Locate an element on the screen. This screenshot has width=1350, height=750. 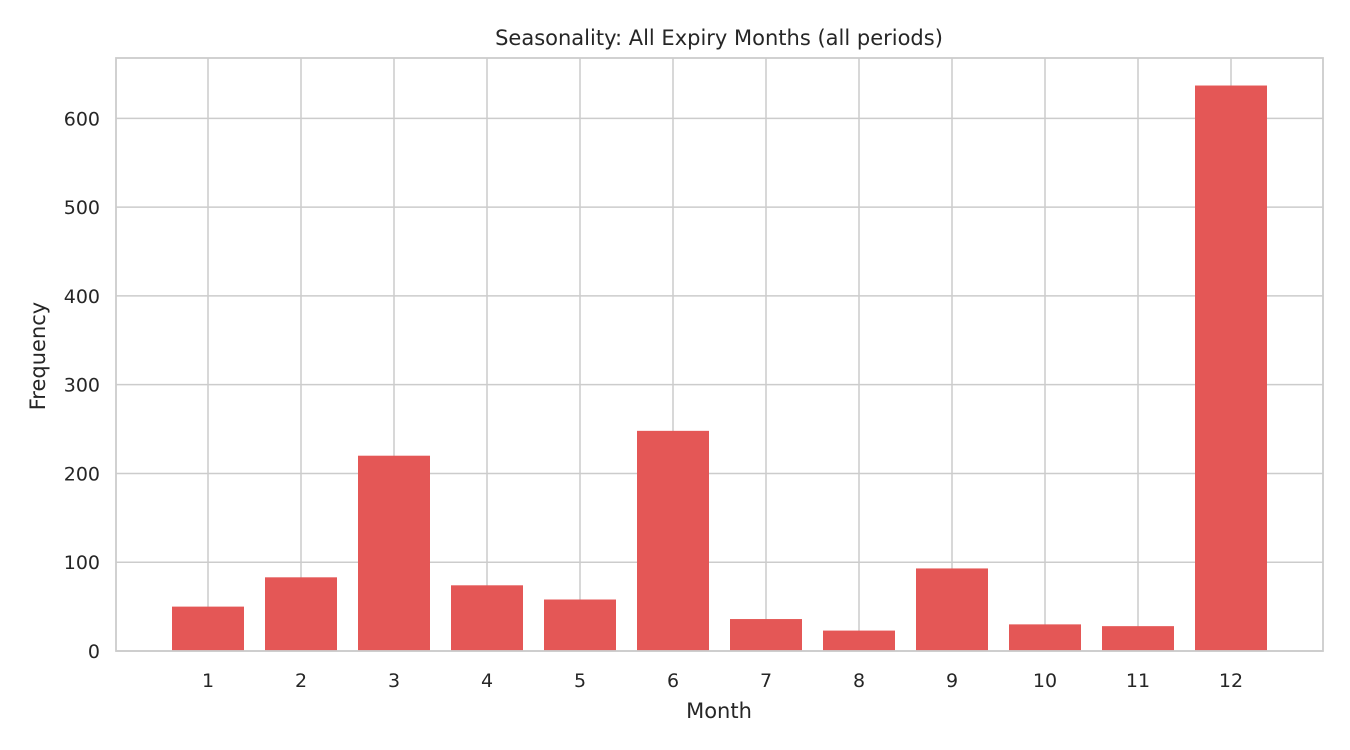
y-tick-labels: 0 100 200 300 400 500 600 is located at coordinates (82, 385).